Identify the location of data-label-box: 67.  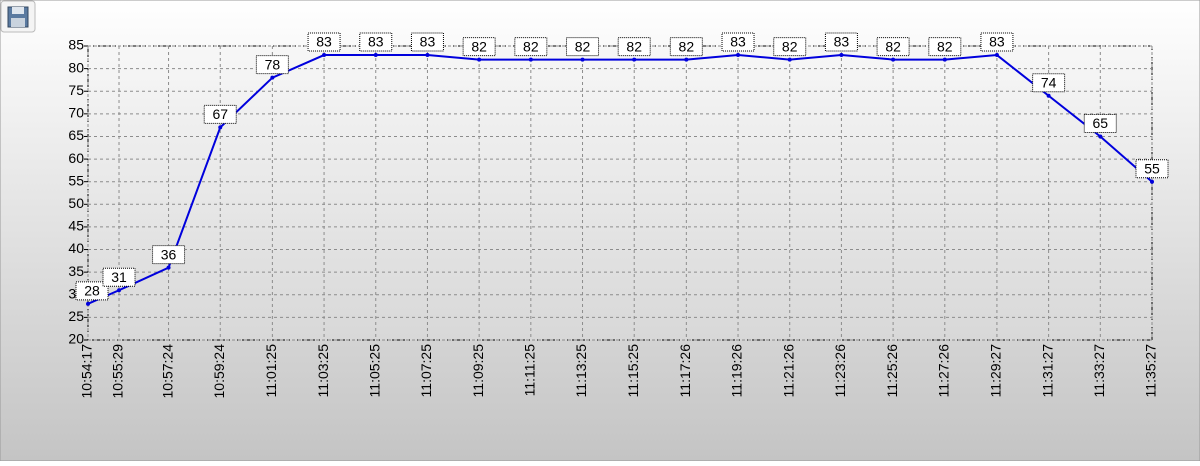
(220, 114).